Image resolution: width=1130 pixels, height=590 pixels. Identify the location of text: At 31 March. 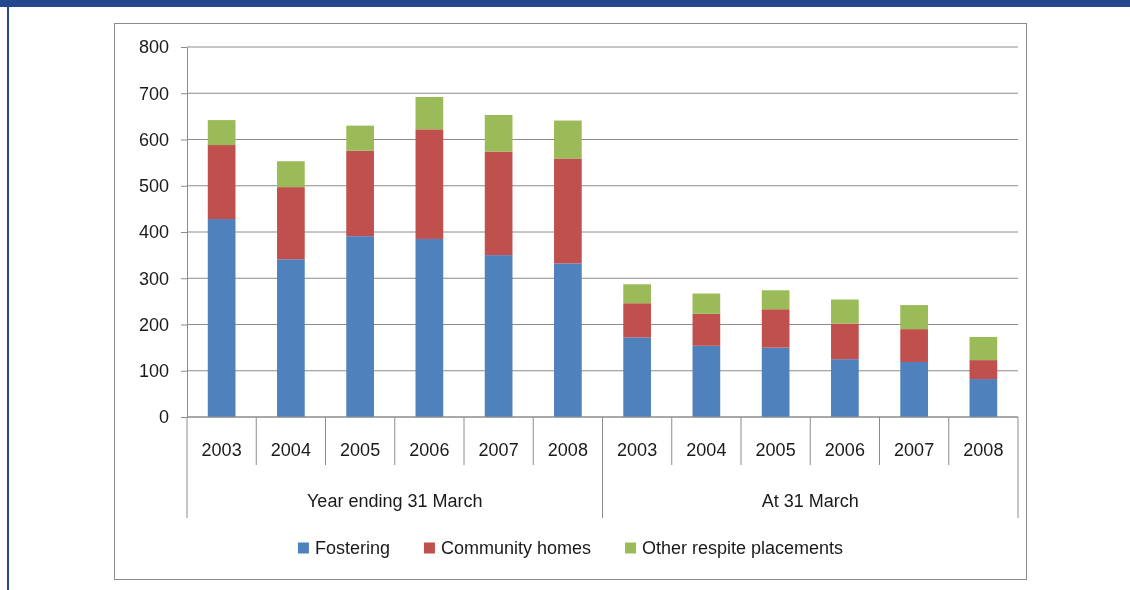
(810, 501).